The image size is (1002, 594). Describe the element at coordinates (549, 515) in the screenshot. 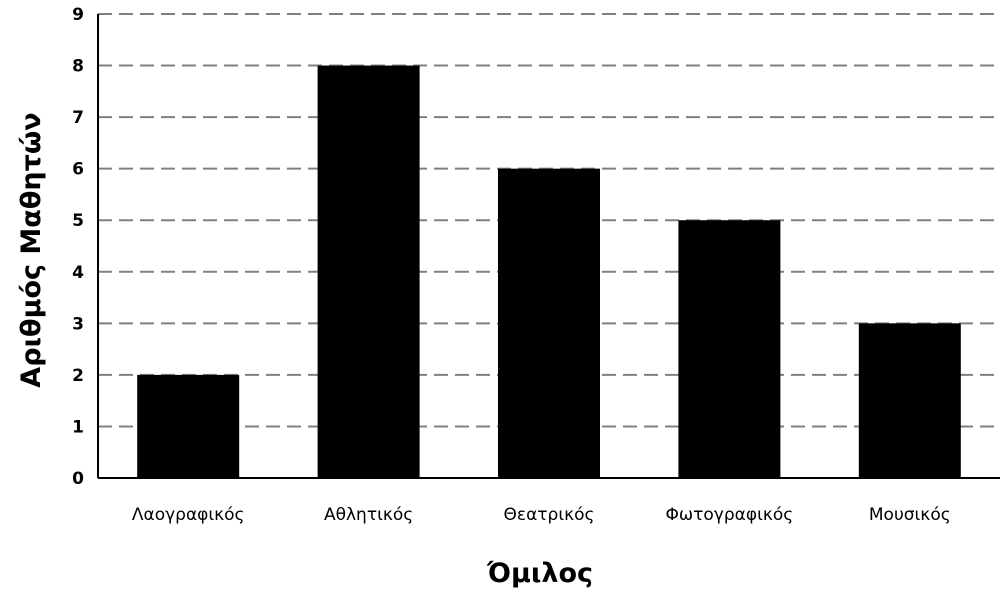

I see `x-tick-label: Θεατρικός` at that location.